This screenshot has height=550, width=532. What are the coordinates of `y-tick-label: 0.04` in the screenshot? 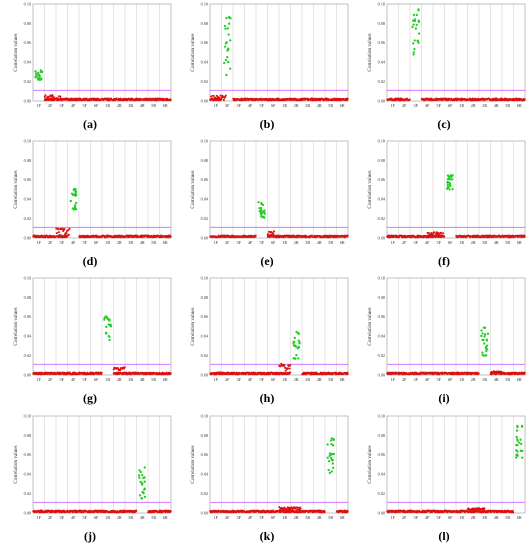 It's located at (382, 336).